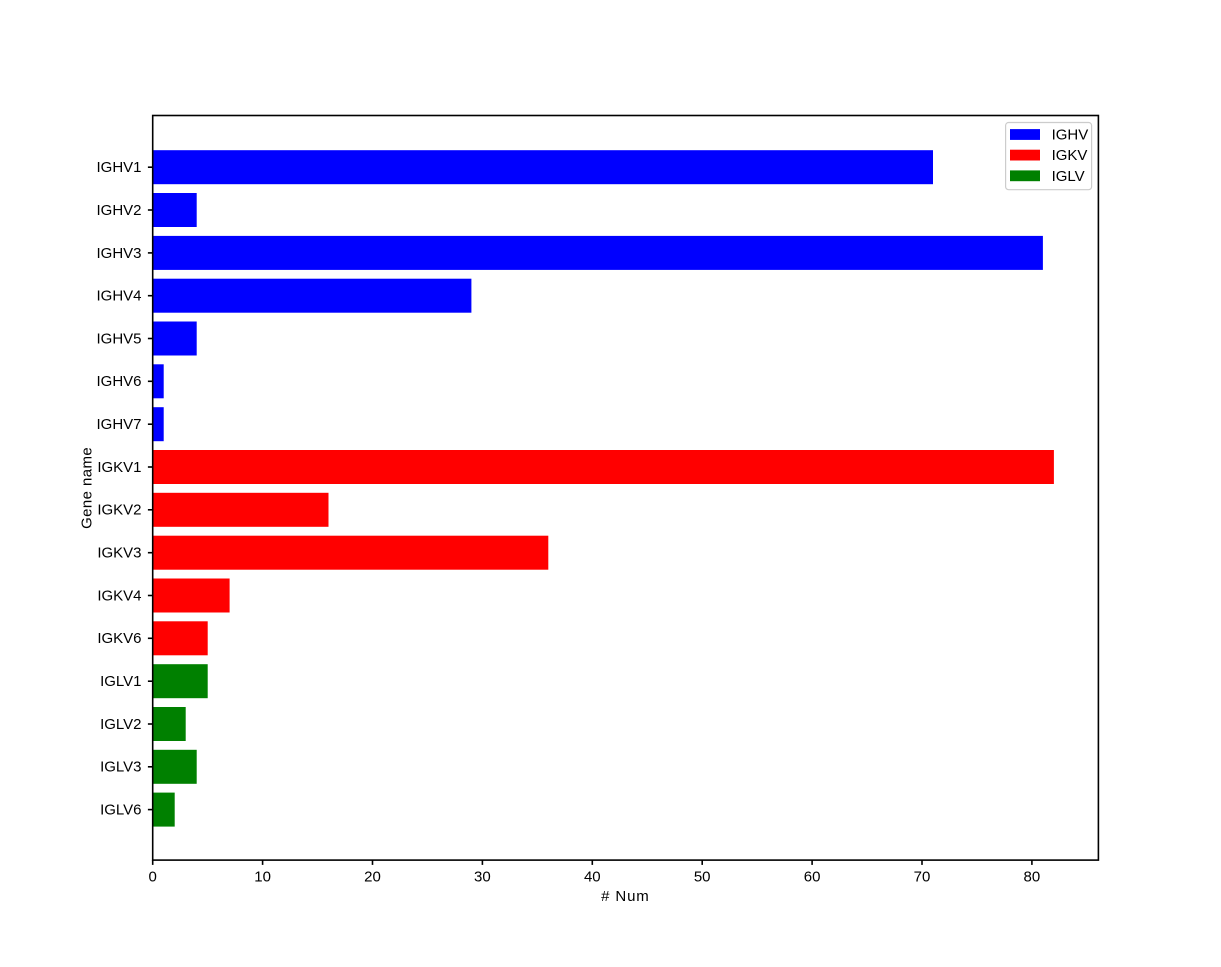  I want to click on svg-text: IGHV2, so click(118, 210).